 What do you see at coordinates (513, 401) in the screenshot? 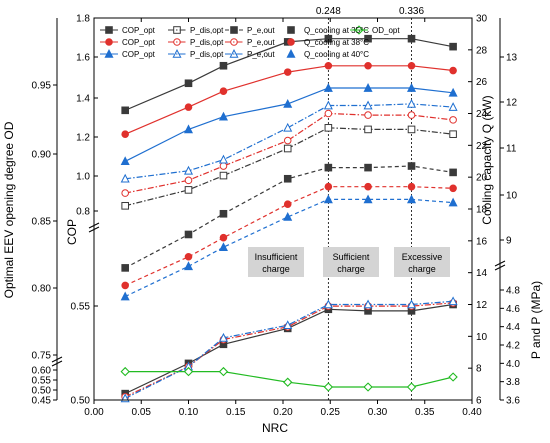
I see `pressure-tick-label: 3.6` at bounding box center [513, 401].